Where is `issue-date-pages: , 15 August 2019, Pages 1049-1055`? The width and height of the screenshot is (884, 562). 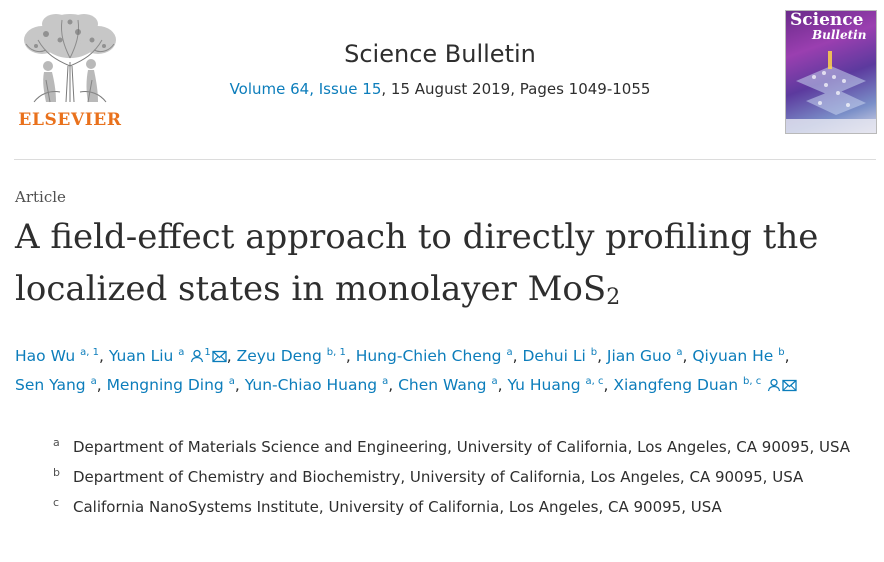
issue-date-pages: , 15 August 2019, Pages 1049-1055 is located at coordinates (516, 89).